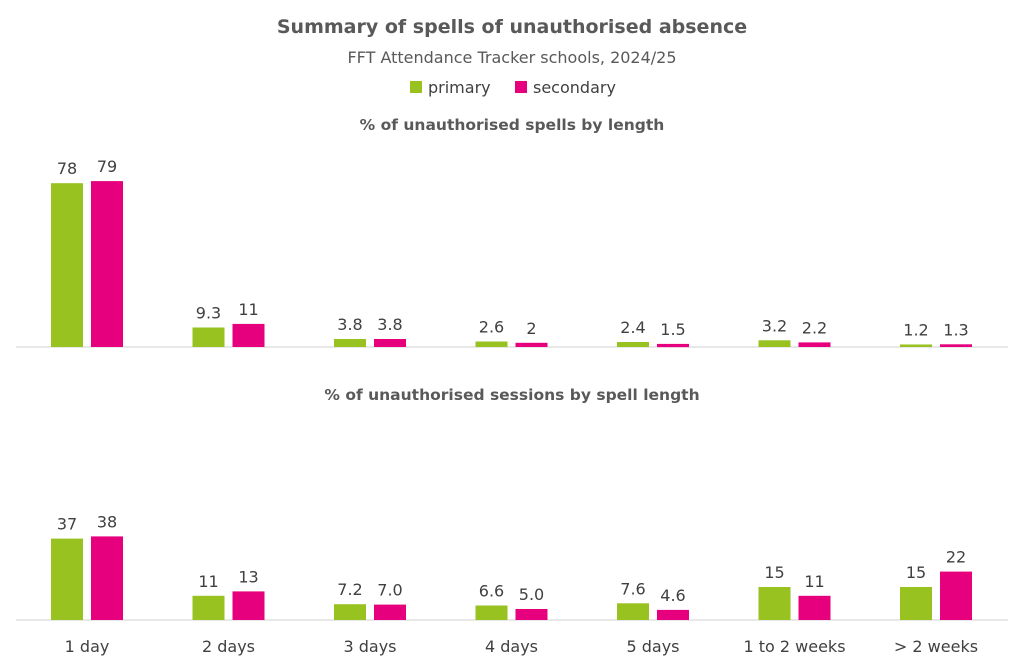  I want to click on data-label-sessions-primary-3: 6.6, so click(491, 591).